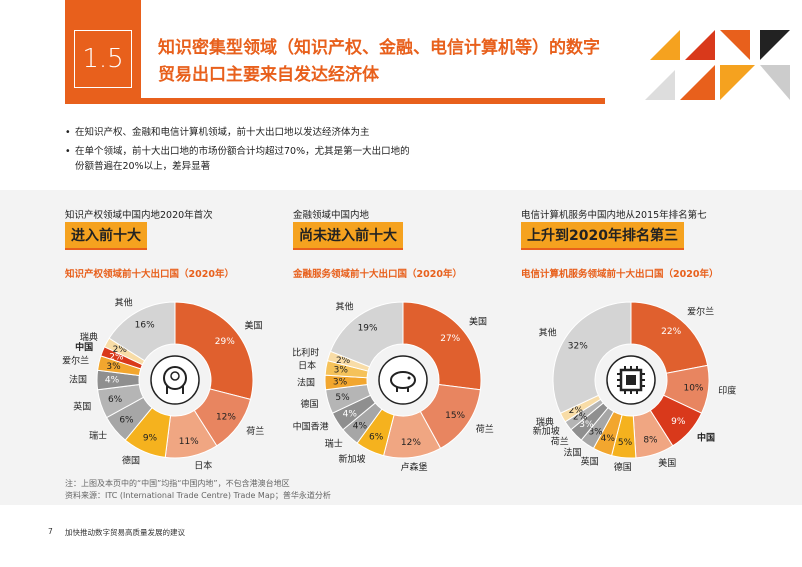  Describe the element at coordinates (578, 347) in the screenshot. I see `value-label: 32%` at that location.